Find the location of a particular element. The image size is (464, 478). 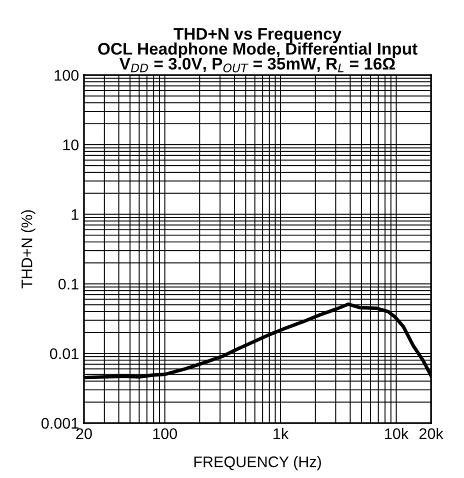

y-tick-label: 0.001 is located at coordinates (59, 423).